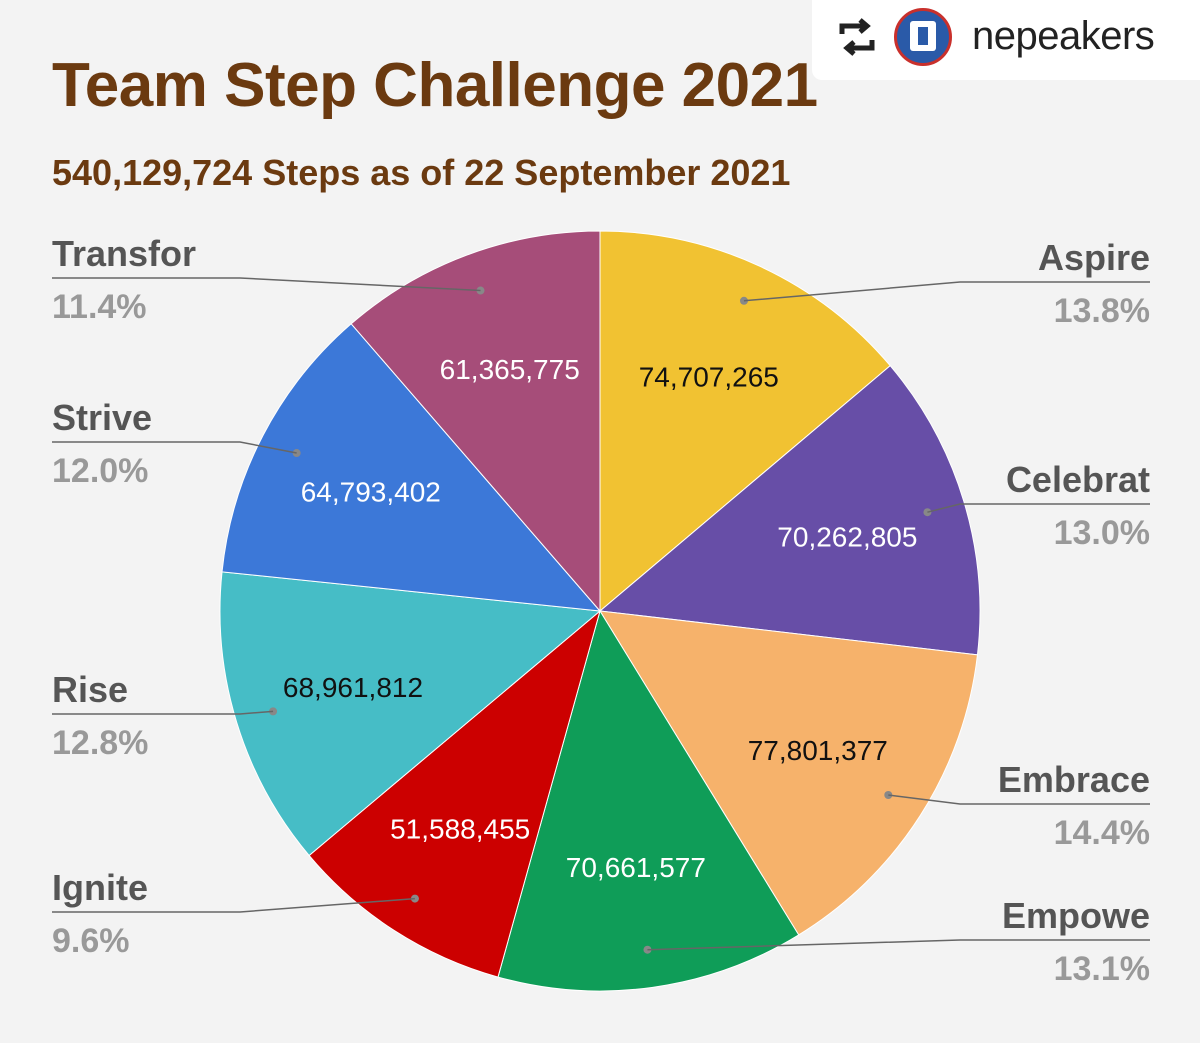 This screenshot has width=1200, height=1043. What do you see at coordinates (353, 687) in the screenshot?
I see `slice-value-label: 68,961,812` at bounding box center [353, 687].